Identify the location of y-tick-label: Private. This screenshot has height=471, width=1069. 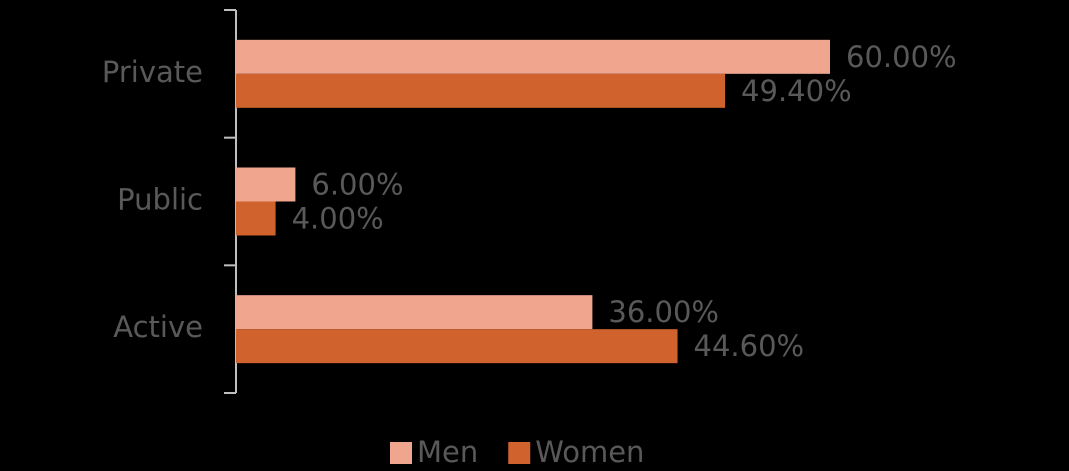
(152, 72).